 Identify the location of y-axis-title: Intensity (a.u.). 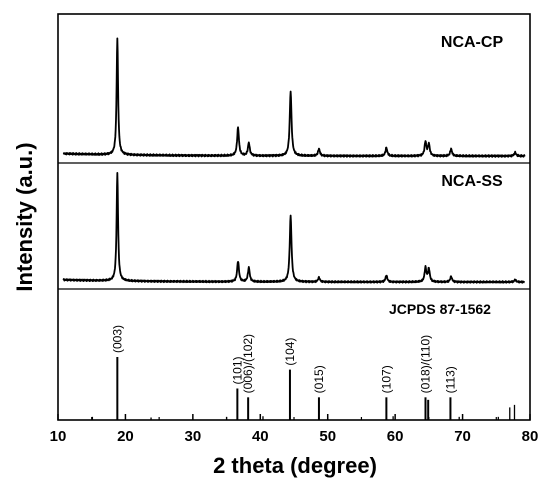
(24, 216).